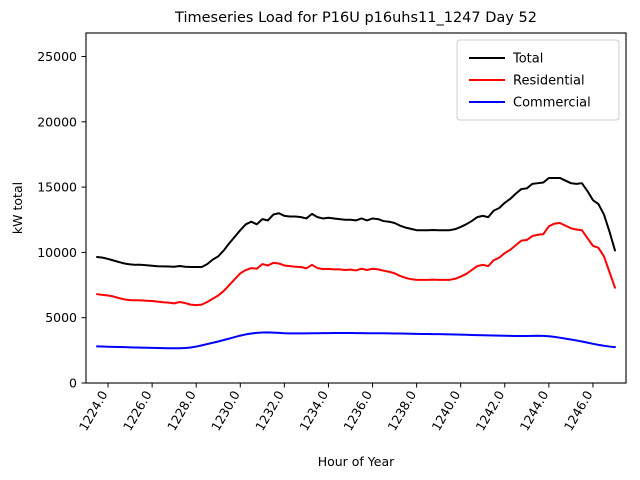 The height and width of the screenshot is (480, 640). Describe the element at coordinates (356, 340) in the screenshot. I see `series-line-commercial` at that location.